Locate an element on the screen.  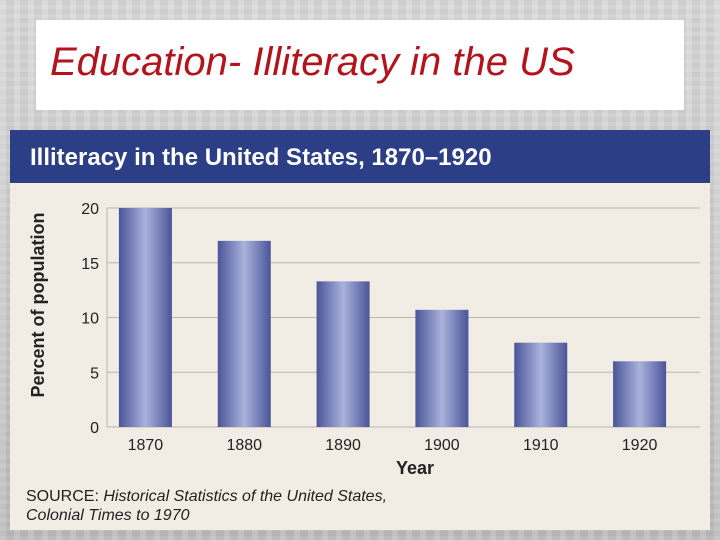
bar-1910 is located at coordinates (541, 384).